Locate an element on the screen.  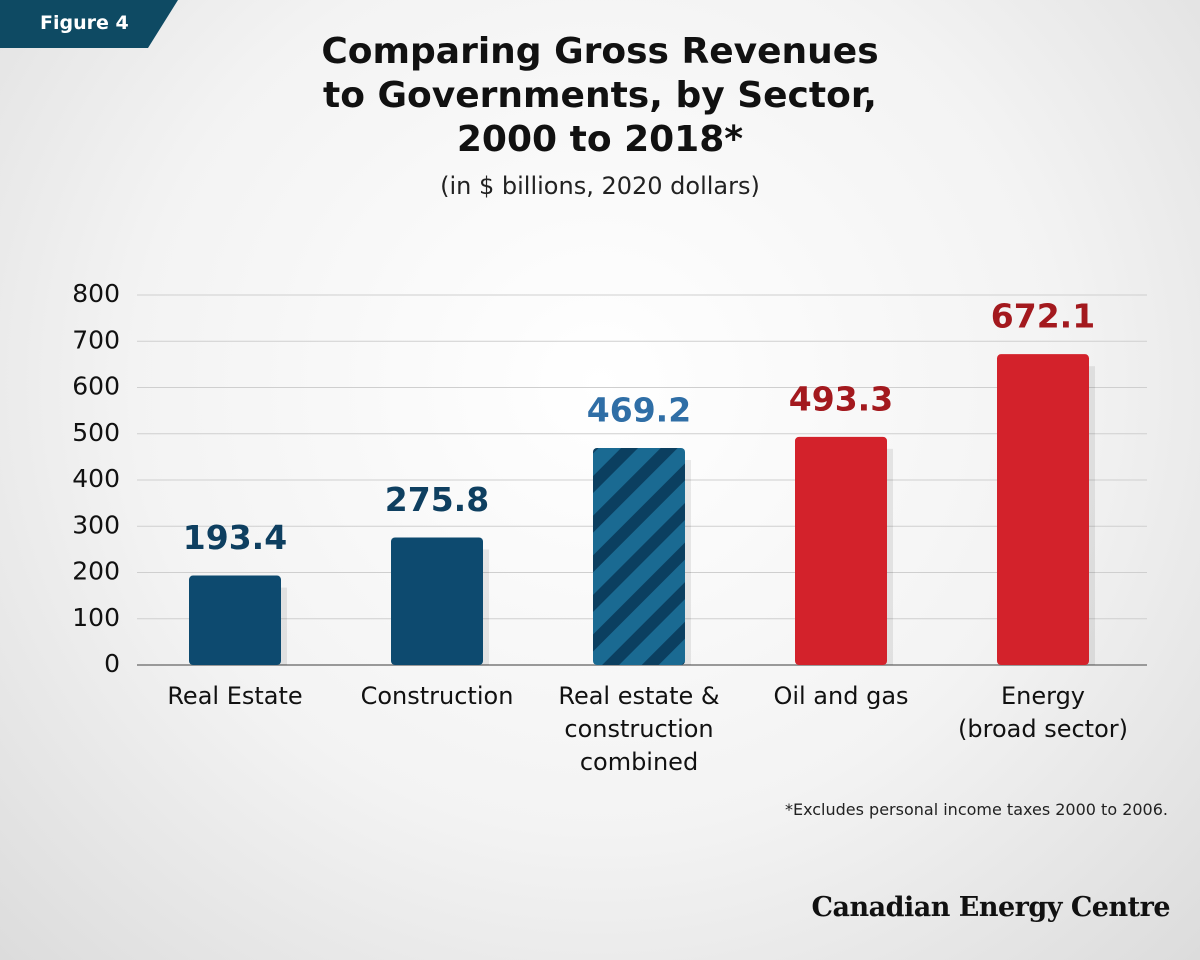
x-tick-label: Construction is located at coordinates (437, 696).